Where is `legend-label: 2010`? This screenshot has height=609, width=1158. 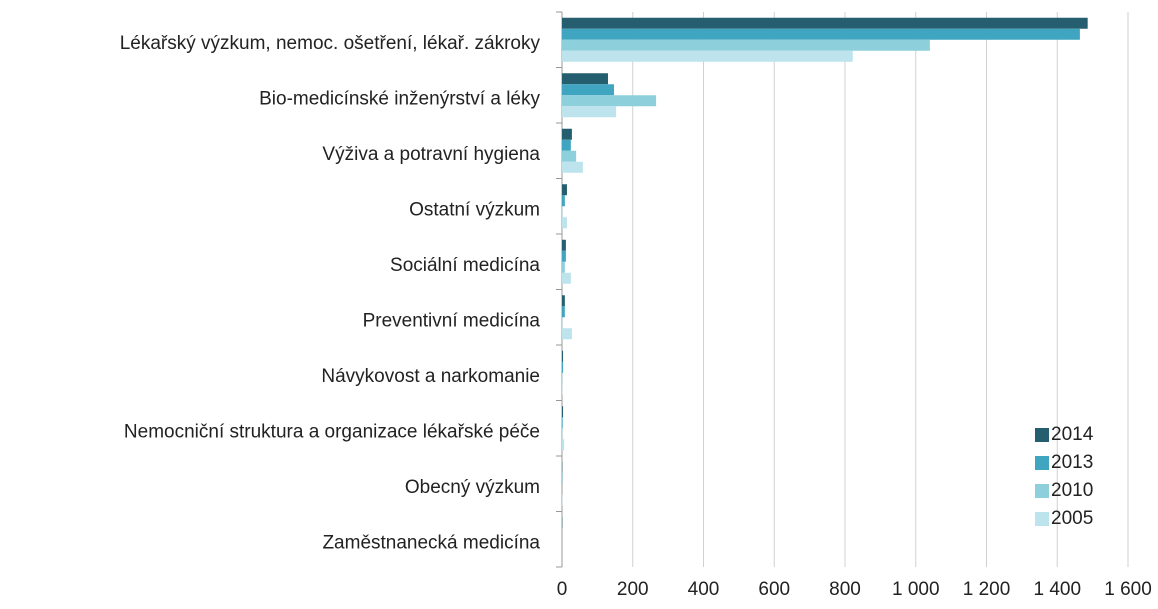 legend-label: 2010 is located at coordinates (1072, 490).